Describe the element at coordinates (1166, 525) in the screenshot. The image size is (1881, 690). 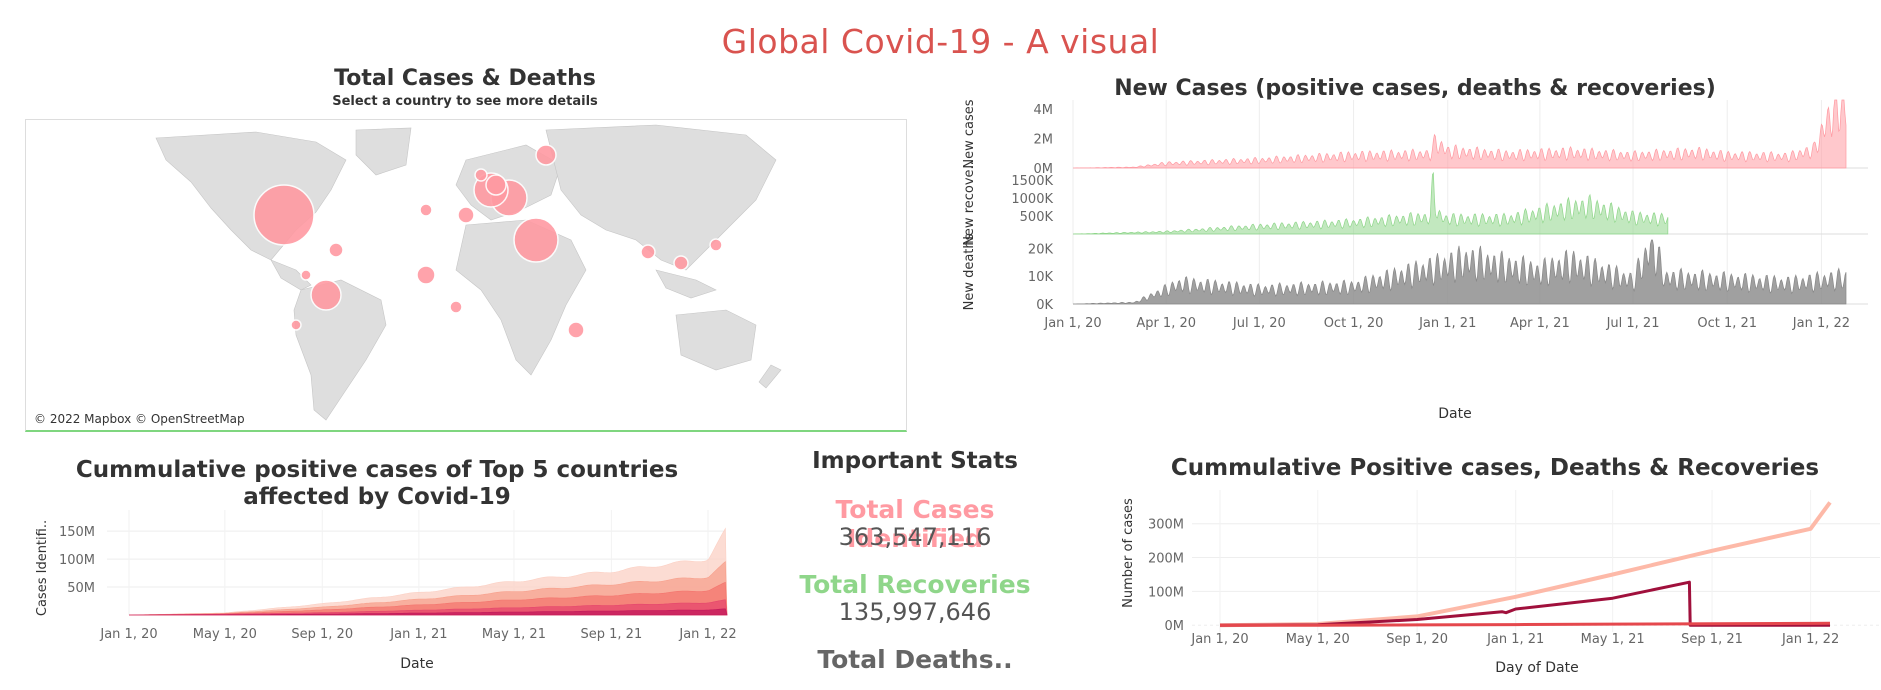
I see `cumulative-y-tick-3: 300M` at that location.